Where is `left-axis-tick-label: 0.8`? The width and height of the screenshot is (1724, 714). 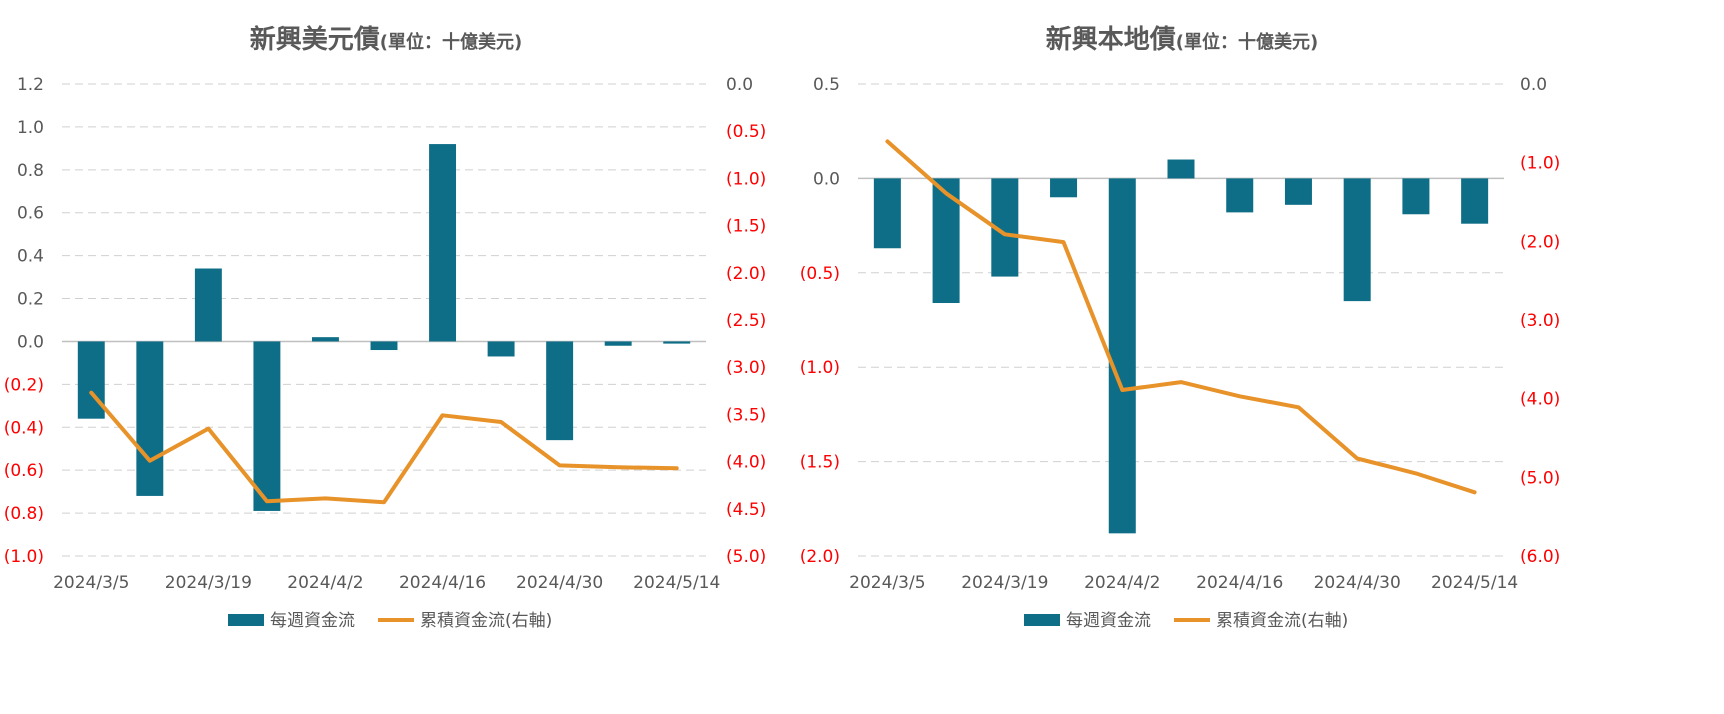 left-axis-tick-label: 0.8 is located at coordinates (30, 171).